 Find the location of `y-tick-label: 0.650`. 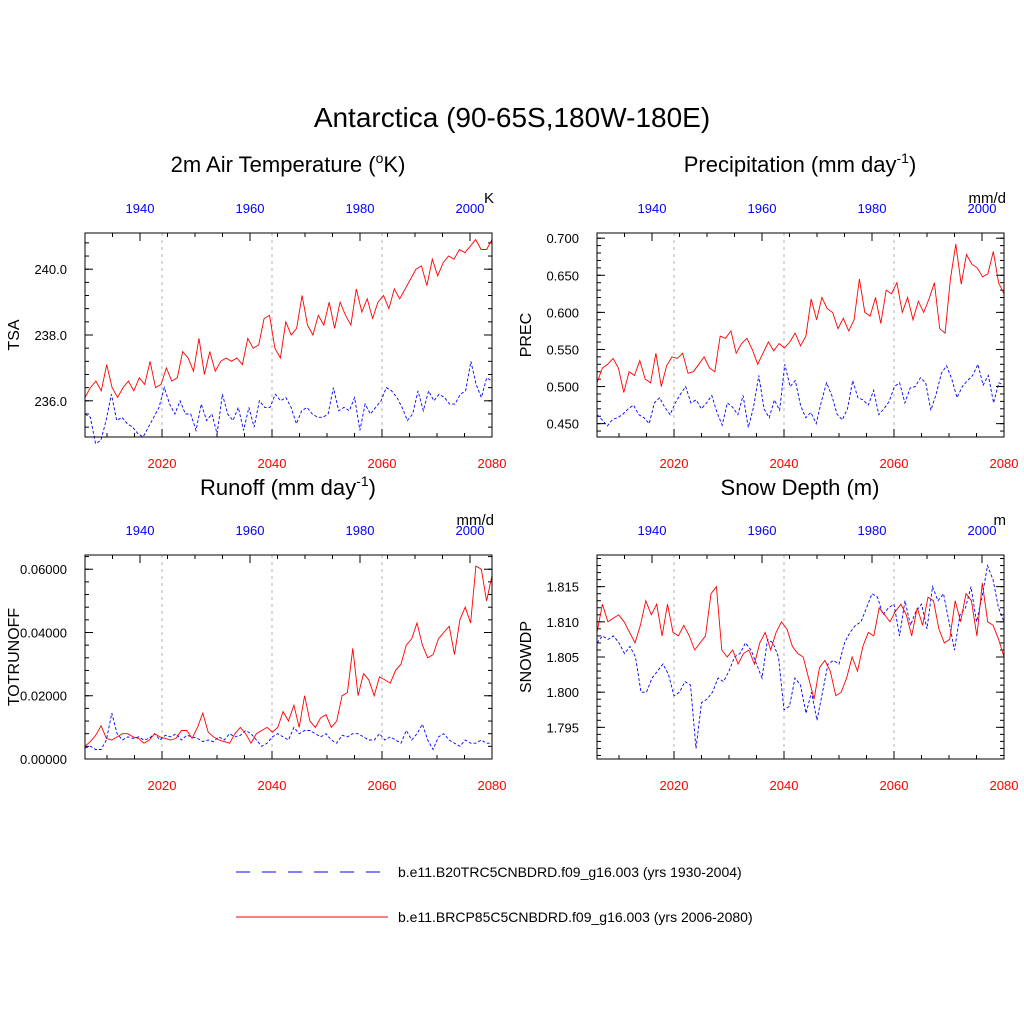

y-tick-label: 0.650 is located at coordinates (562, 275).